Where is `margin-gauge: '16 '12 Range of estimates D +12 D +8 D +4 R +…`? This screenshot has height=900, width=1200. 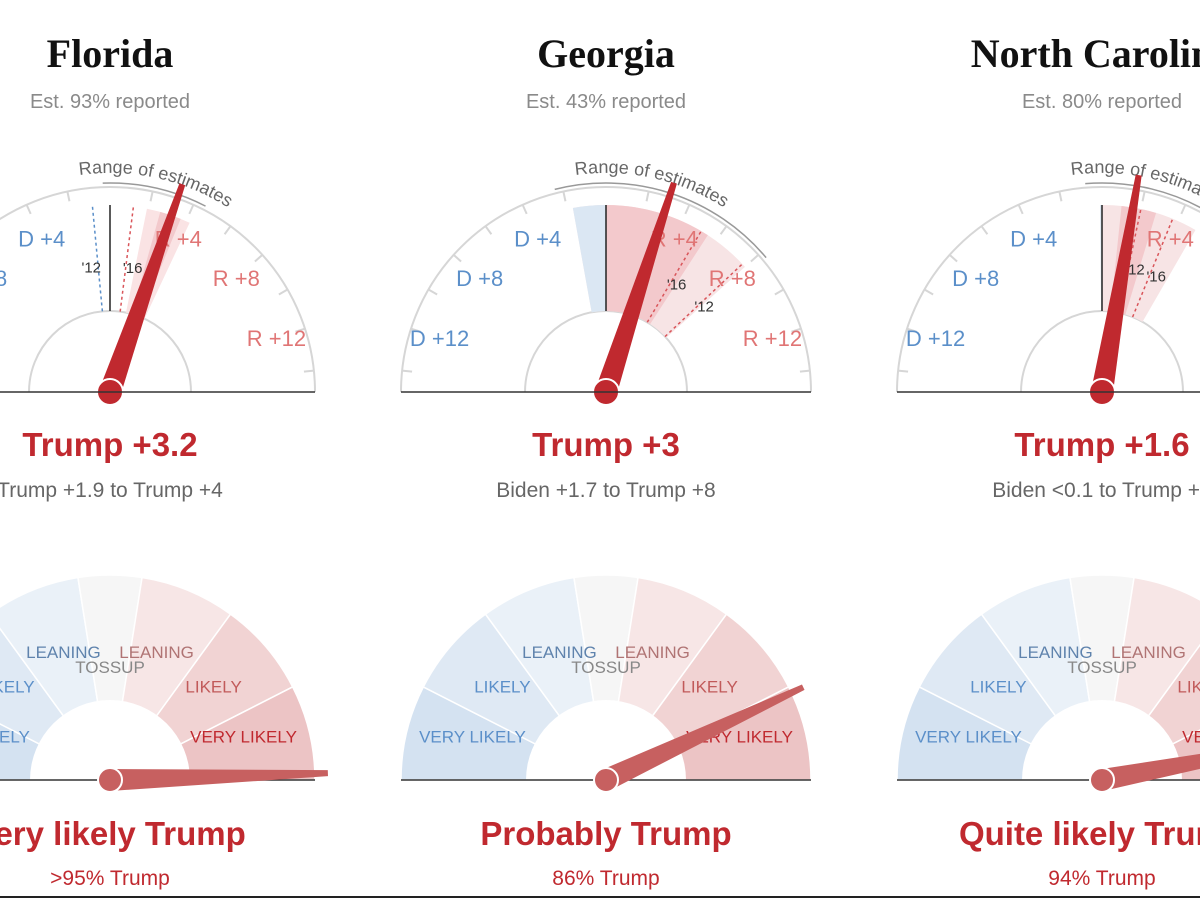 margin-gauge: '16 '12 Range of estimates D +12 D +8 D +4 R +… is located at coordinates (606, 281).